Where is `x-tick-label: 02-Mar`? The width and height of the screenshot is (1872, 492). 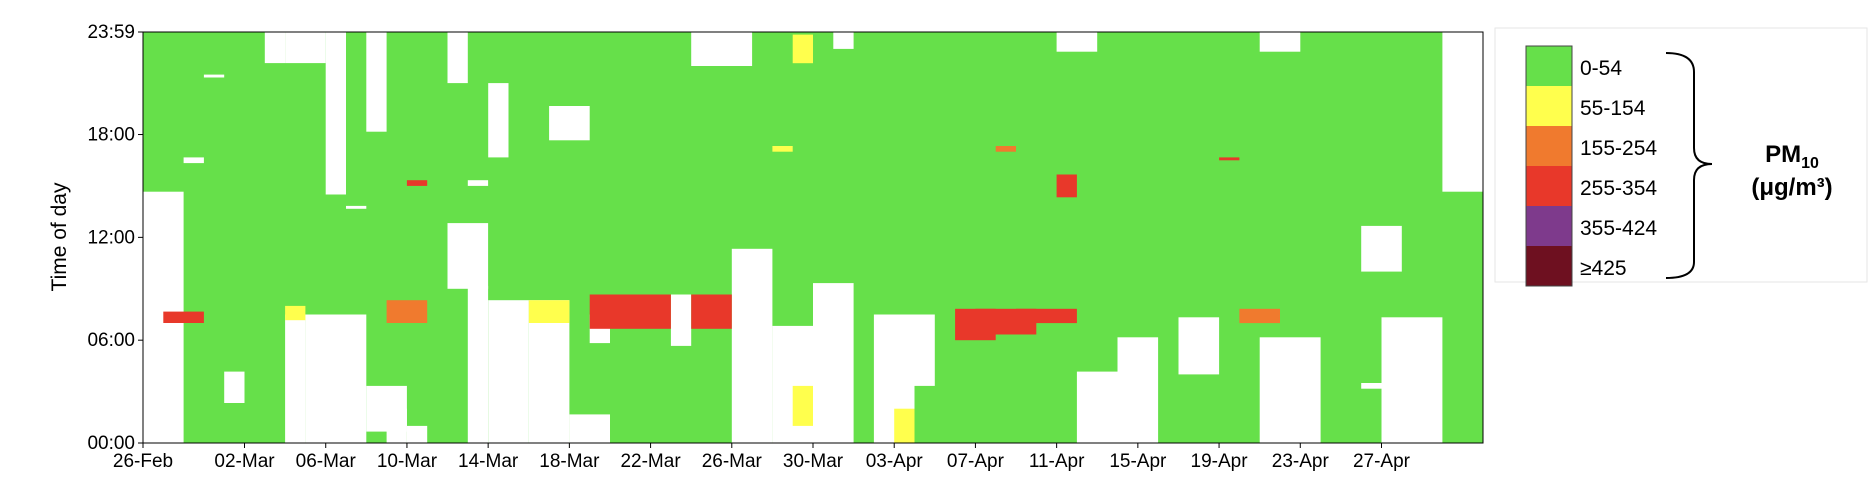 x-tick-label: 02-Mar is located at coordinates (244, 461).